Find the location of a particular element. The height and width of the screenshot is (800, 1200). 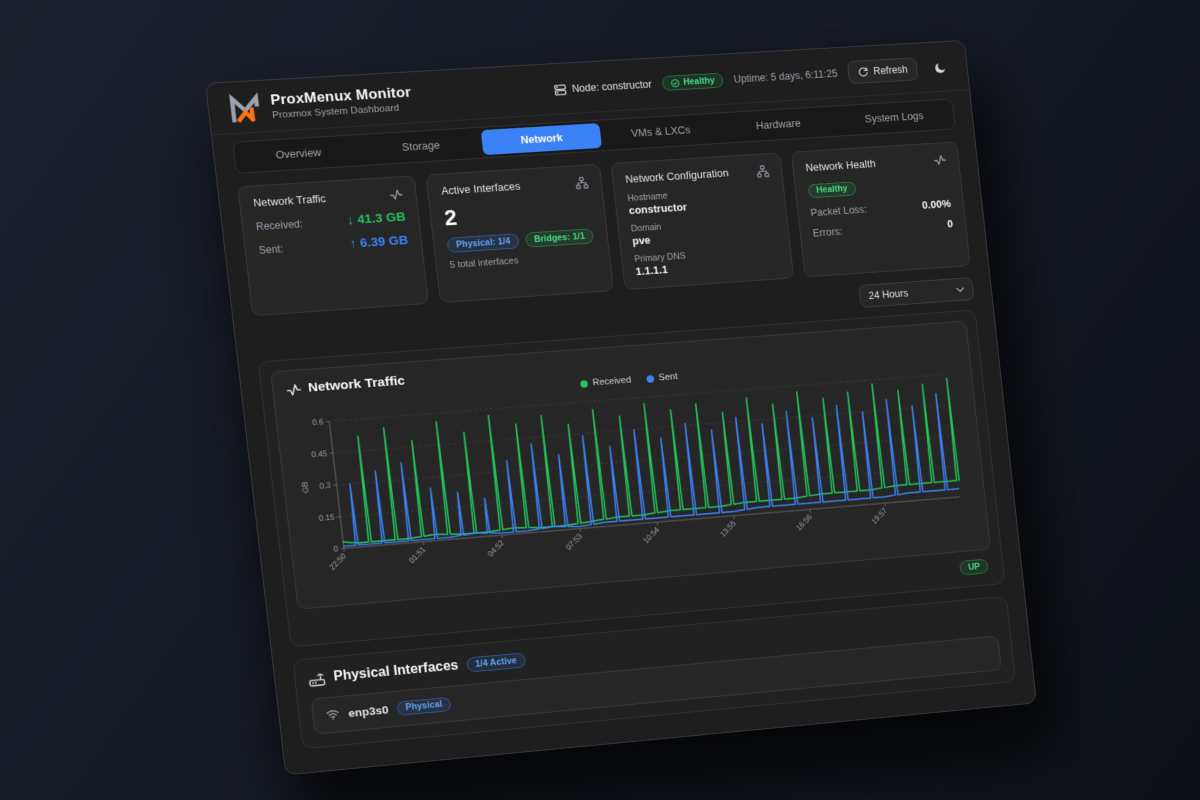

network-nodes-icon is located at coordinates (581, 182).